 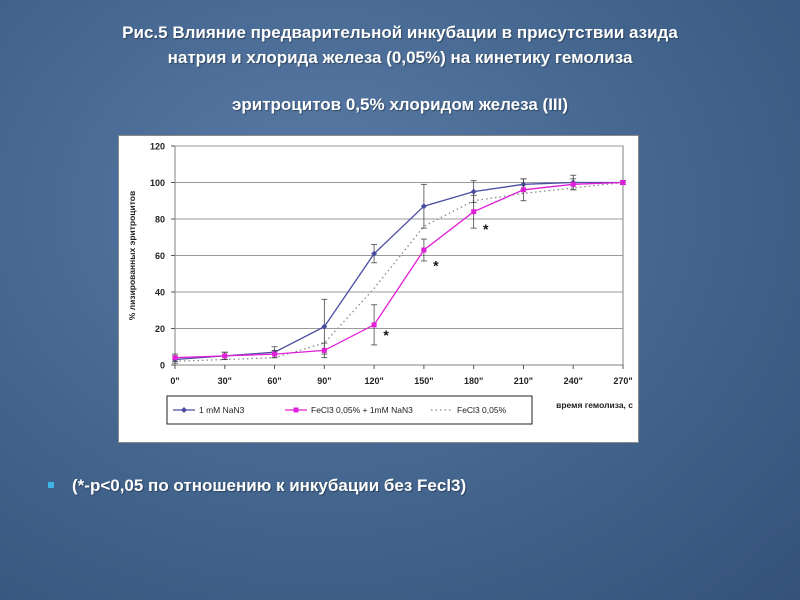 I want to click on bullet-icon, so click(x=51, y=484).